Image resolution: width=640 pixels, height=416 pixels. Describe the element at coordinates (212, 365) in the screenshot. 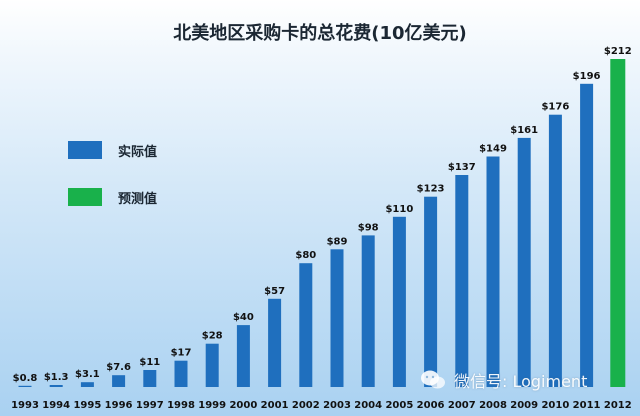

I see `bar-1999` at that location.